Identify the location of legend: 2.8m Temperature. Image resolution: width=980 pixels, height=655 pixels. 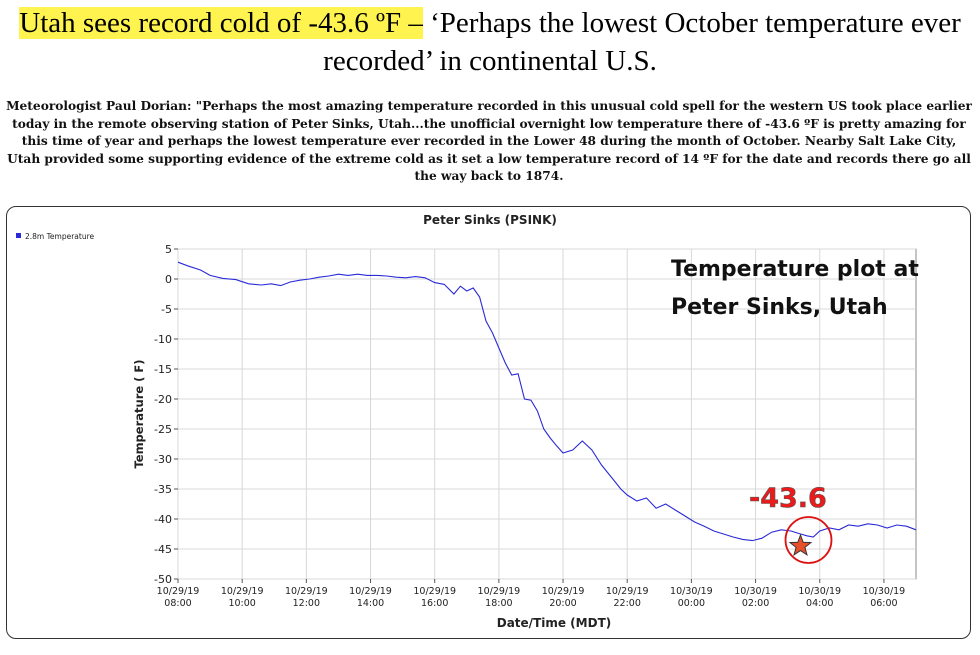
(55, 236).